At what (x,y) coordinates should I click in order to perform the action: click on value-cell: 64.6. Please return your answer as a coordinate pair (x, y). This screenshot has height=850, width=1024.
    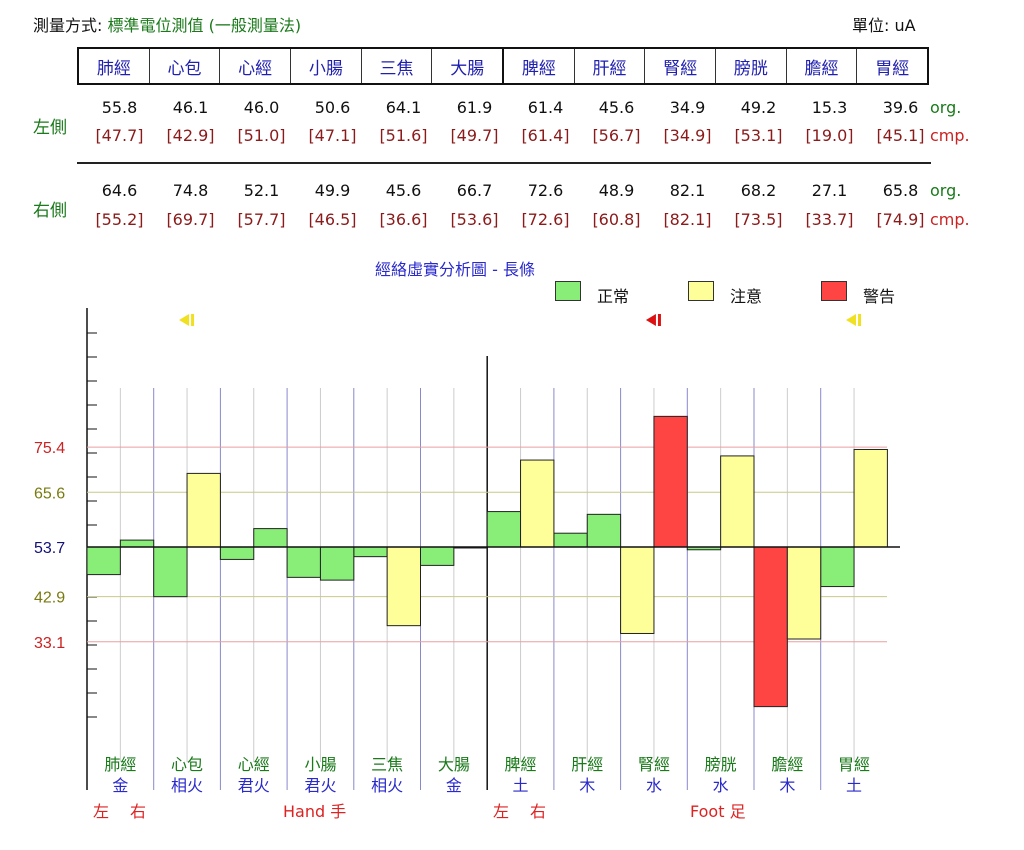
    Looking at the image, I should click on (119, 190).